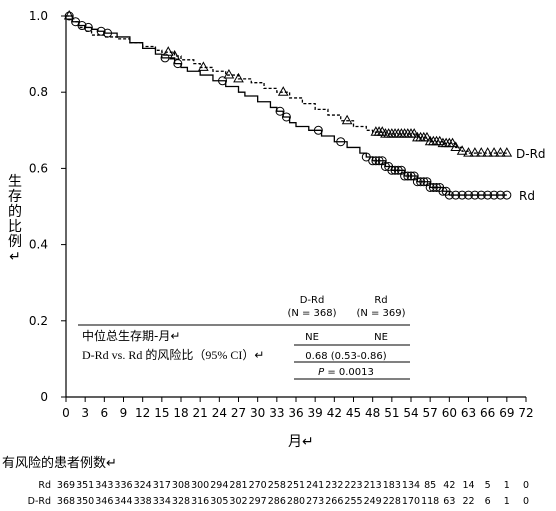  I want to click on x-tick-label: 15, so click(161, 413).